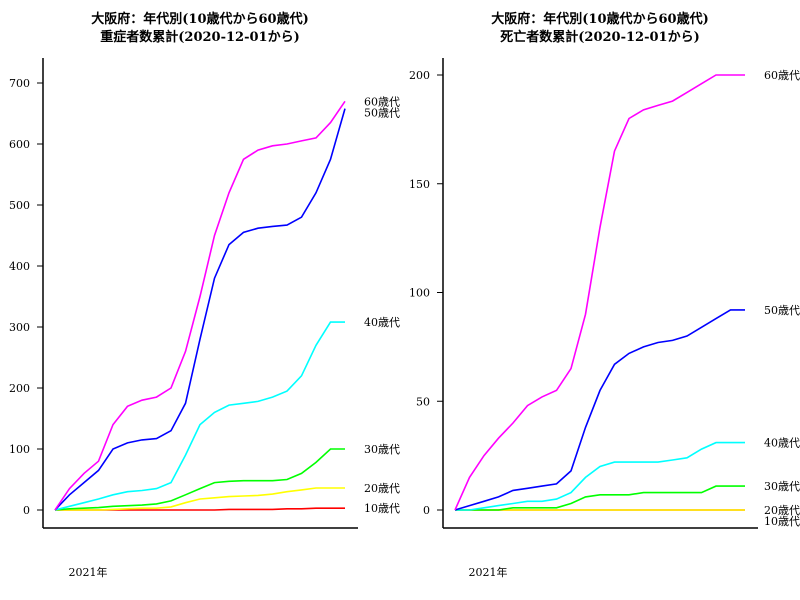 The height and width of the screenshot is (600, 800). I want to click on chart-subtitle: 重症者数累計(2020-12-01から), so click(199, 37).